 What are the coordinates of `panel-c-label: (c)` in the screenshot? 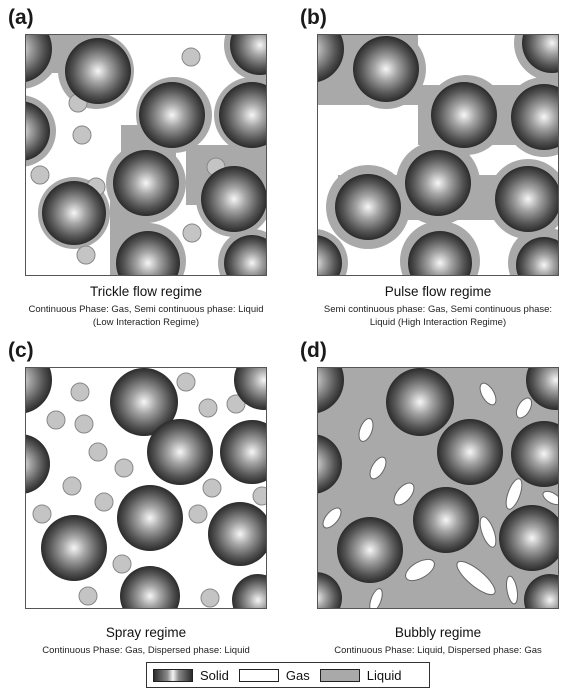 It's located at (21, 350).